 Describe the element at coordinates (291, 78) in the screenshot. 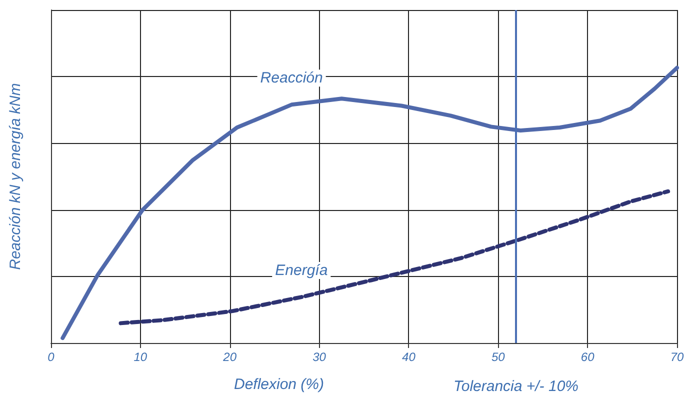

I see `series-label: Reacción` at that location.